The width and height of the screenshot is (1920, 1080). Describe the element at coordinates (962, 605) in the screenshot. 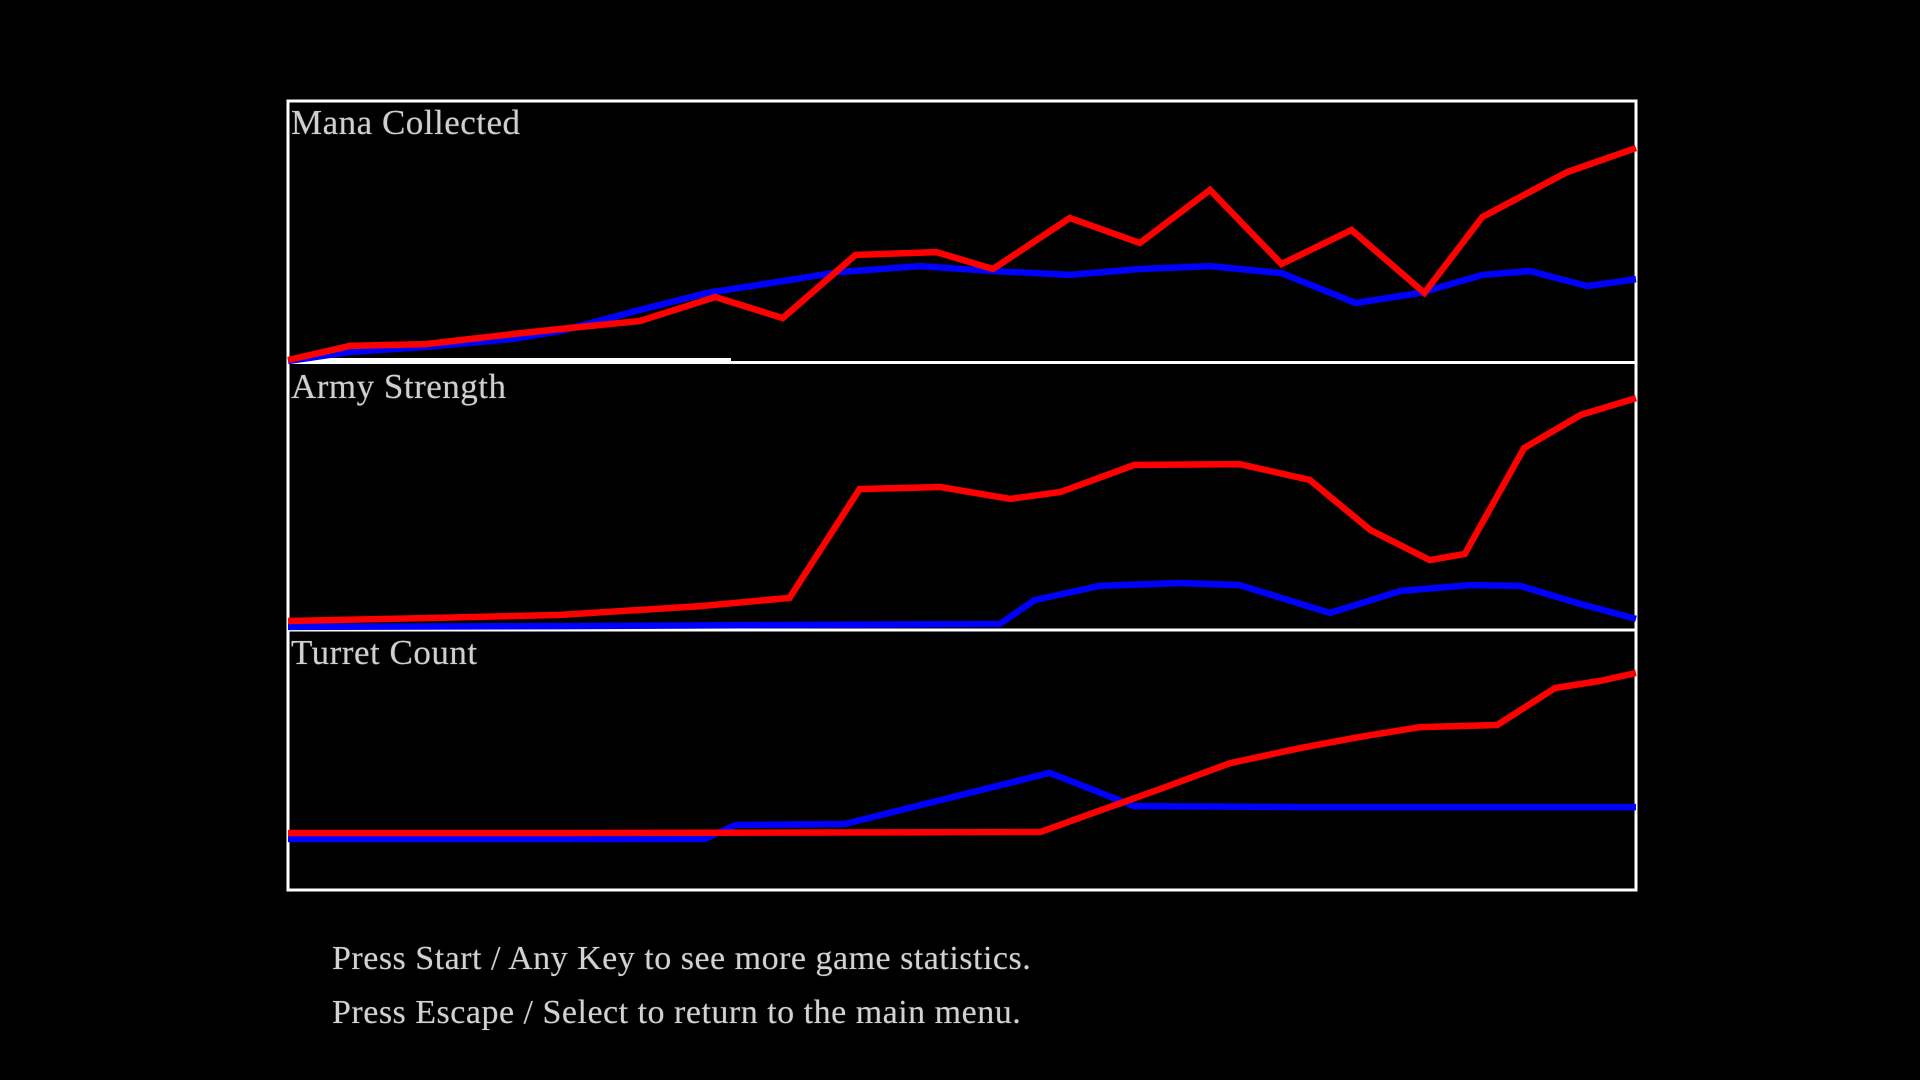

I see `army-strength-blue-player-line` at that location.